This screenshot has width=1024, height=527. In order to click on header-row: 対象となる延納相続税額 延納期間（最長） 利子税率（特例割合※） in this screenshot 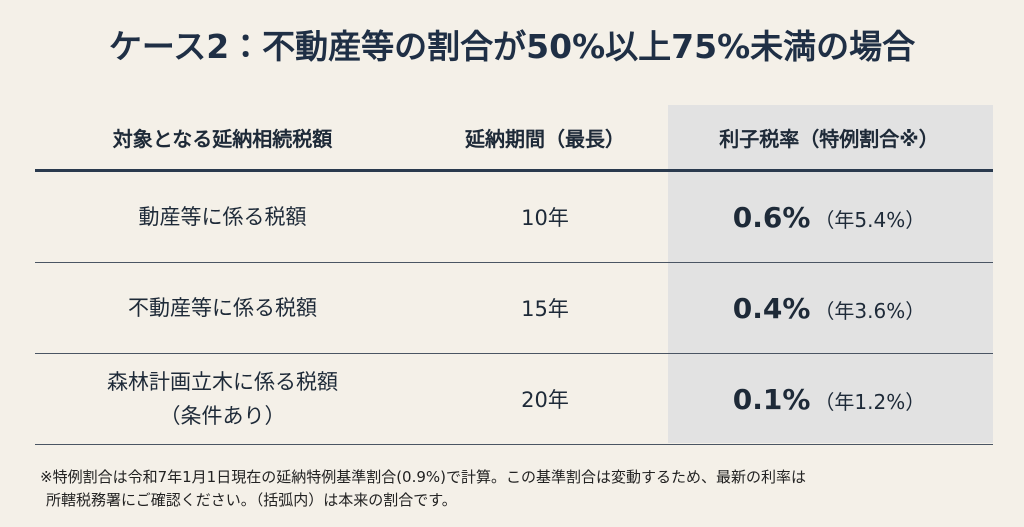, I will do `click(514, 138)`.